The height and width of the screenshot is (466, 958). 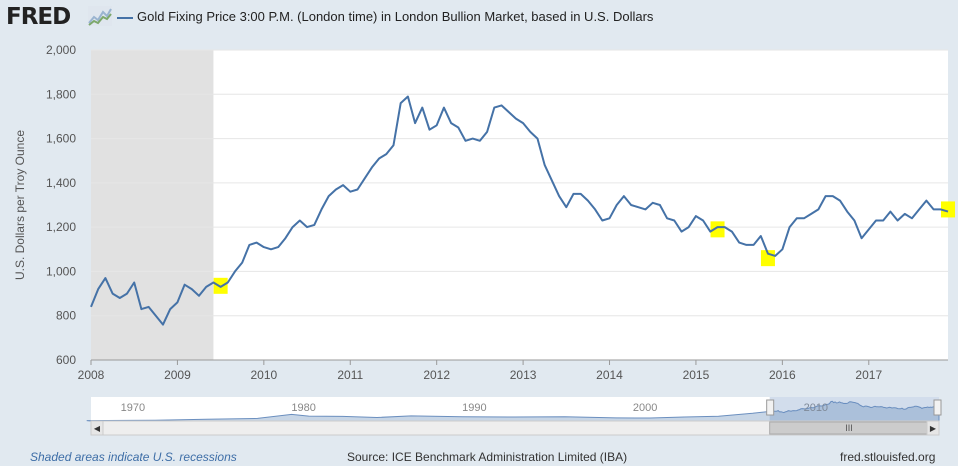 What do you see at coordinates (61, 94) in the screenshot?
I see `y-tick-label: 1,800` at bounding box center [61, 94].